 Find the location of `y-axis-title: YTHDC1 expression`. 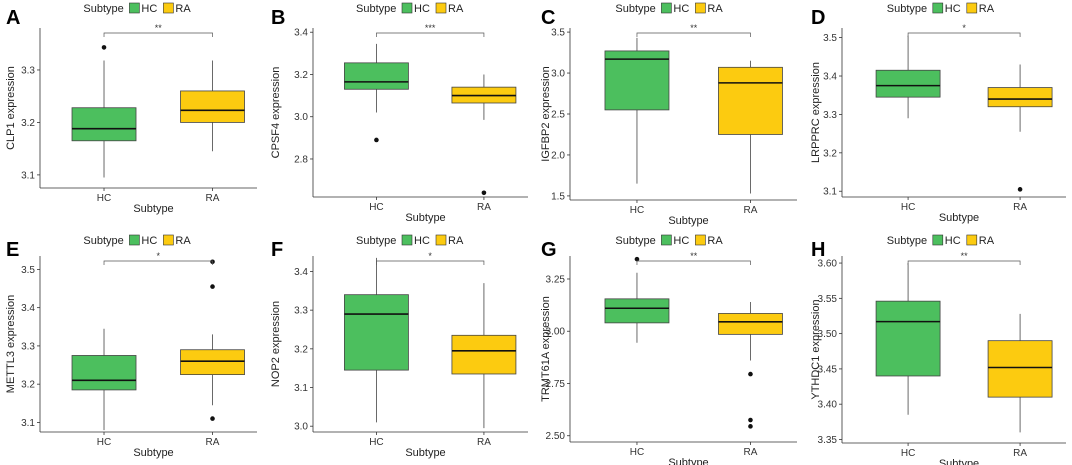

y-axis-title: YTHDC1 expression is located at coordinates (816, 349).